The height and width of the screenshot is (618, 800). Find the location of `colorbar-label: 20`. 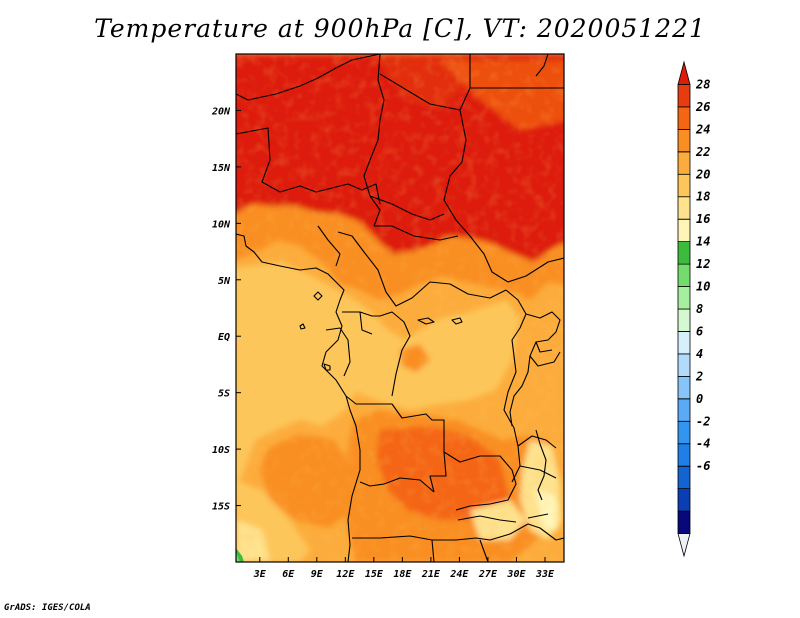

colorbar-label: 20 is located at coordinates (702, 174).